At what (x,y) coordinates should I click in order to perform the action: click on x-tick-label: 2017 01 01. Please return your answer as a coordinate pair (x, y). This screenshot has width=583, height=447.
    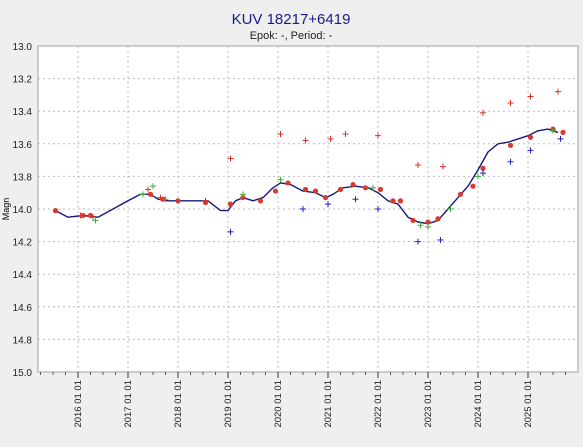
    Looking at the image, I should click on (128, 404).